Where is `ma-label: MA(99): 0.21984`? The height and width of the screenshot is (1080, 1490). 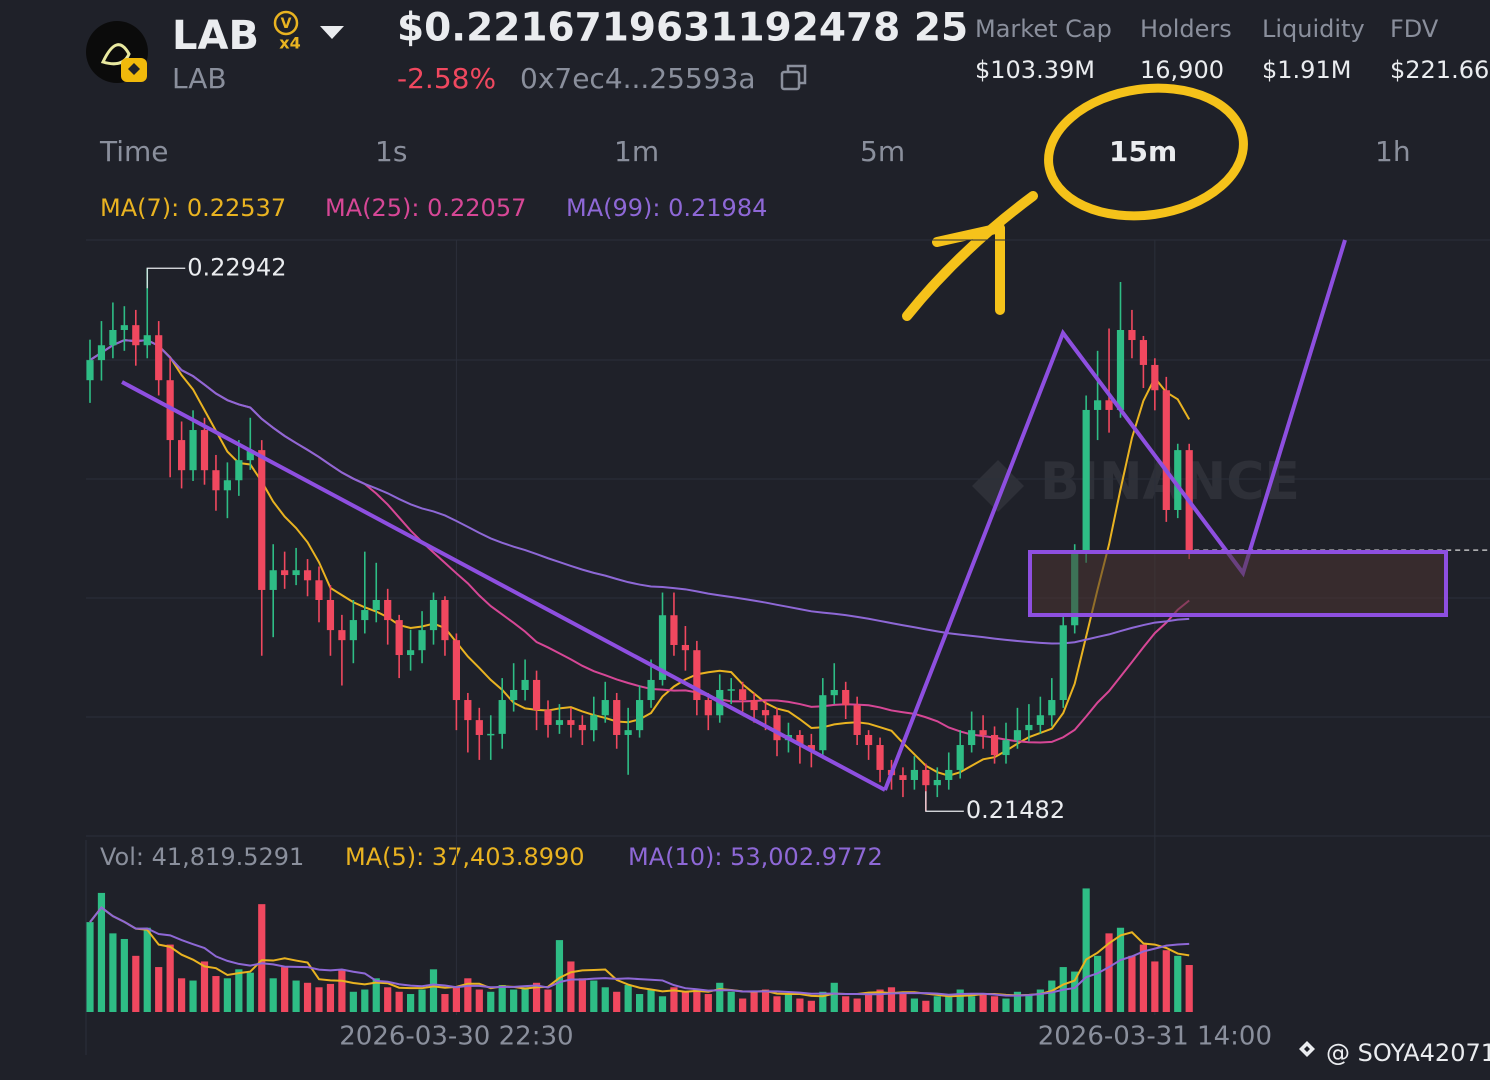
ma-label: MA(99): 0.21984 is located at coordinates (666, 208).